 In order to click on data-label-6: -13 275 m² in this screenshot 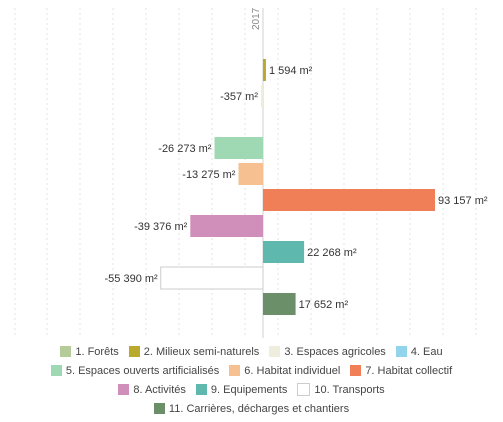, I will do `click(209, 175)`.